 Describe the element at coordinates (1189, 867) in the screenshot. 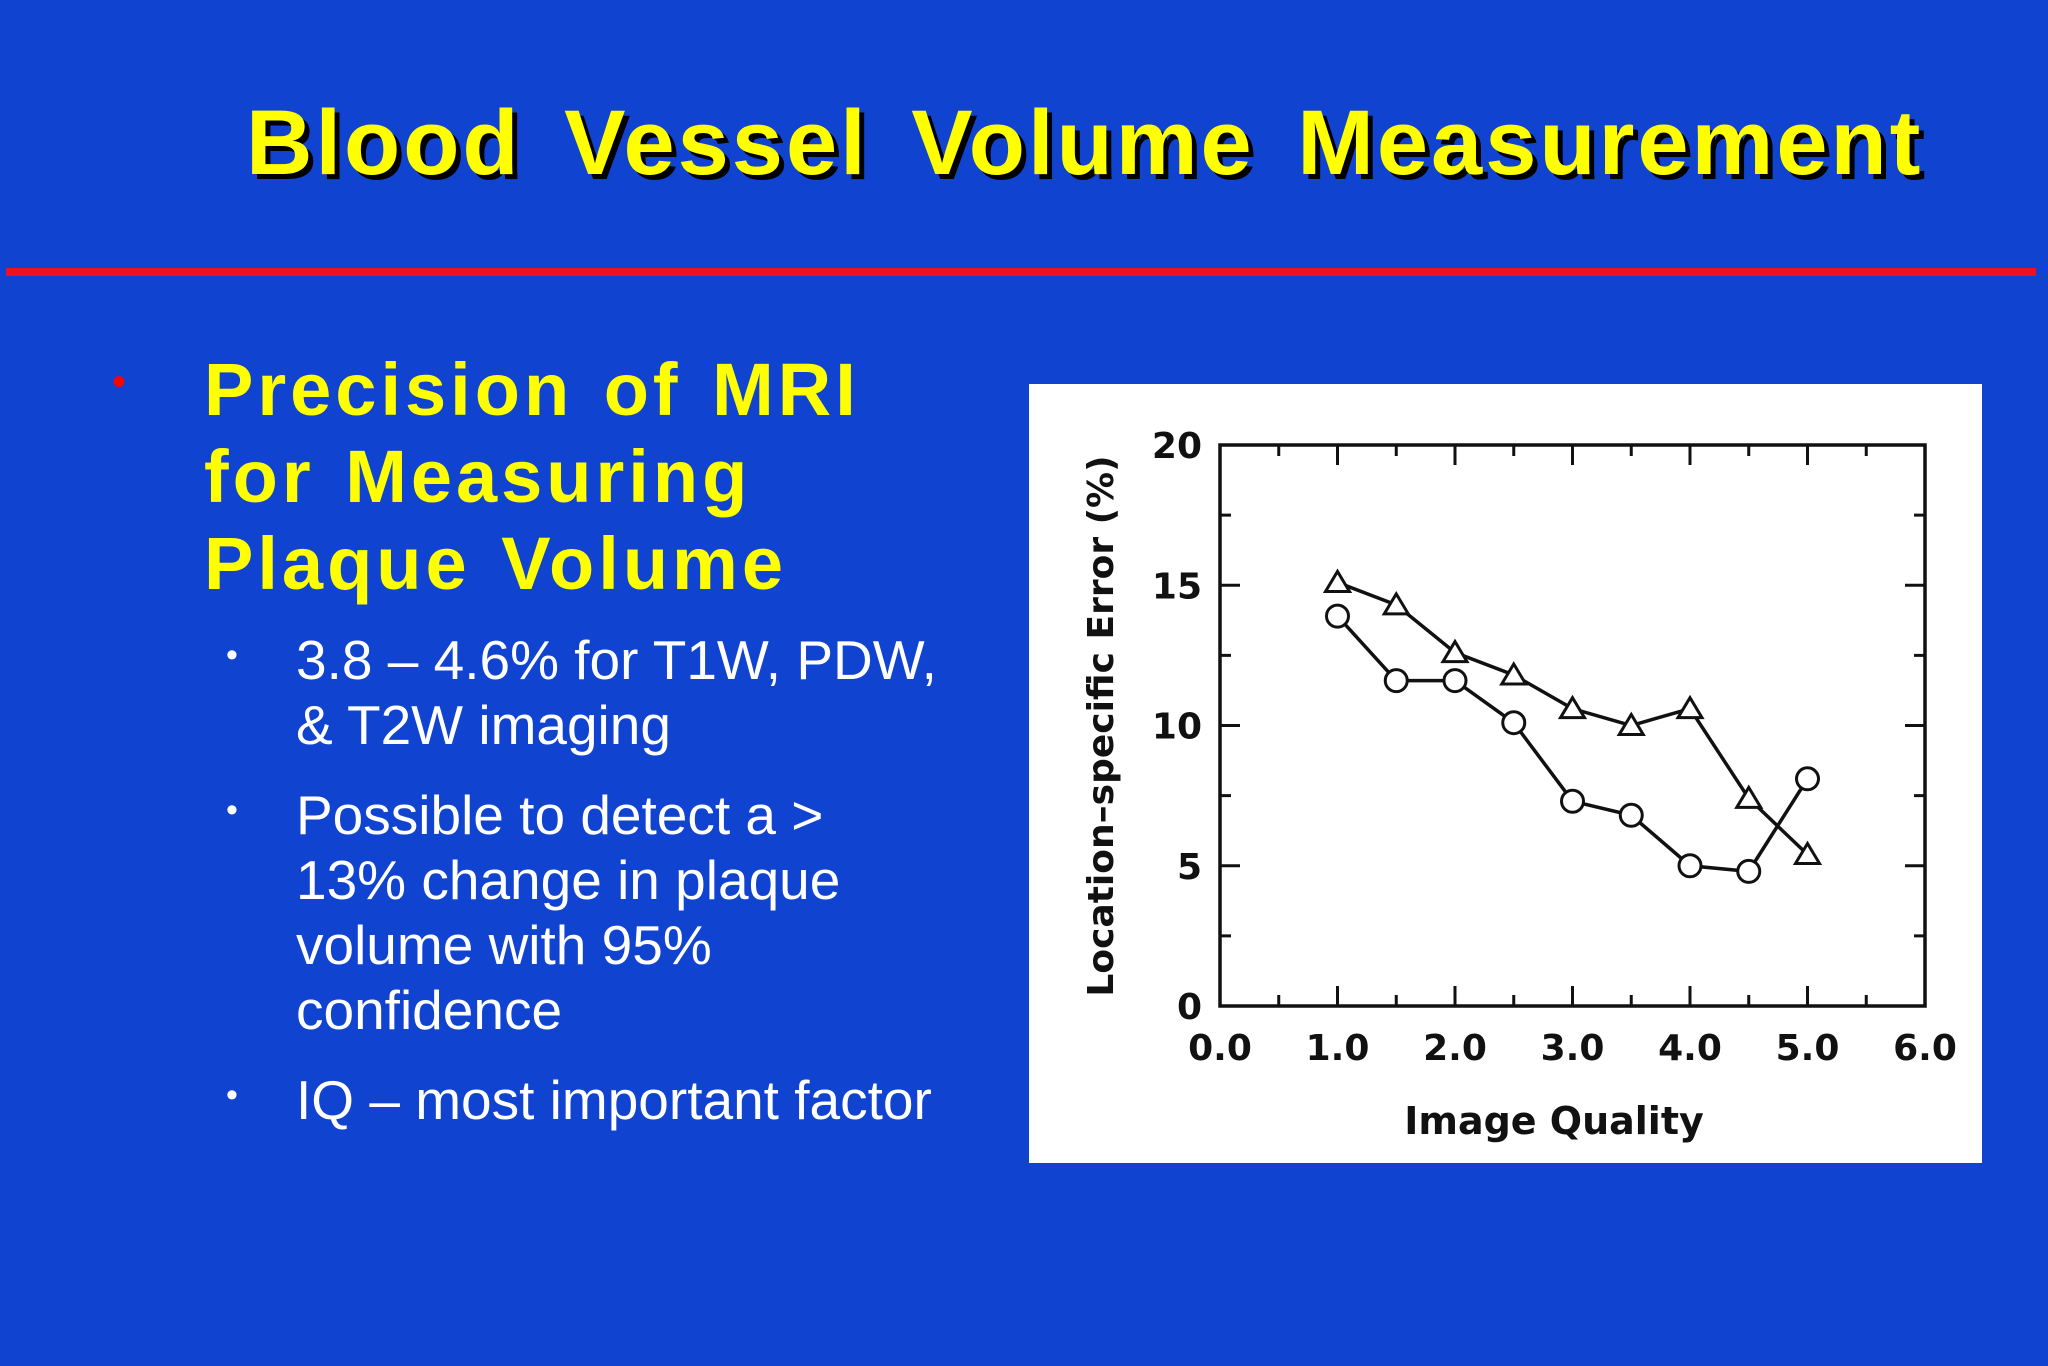

I see `y-tick-label: 5` at that location.